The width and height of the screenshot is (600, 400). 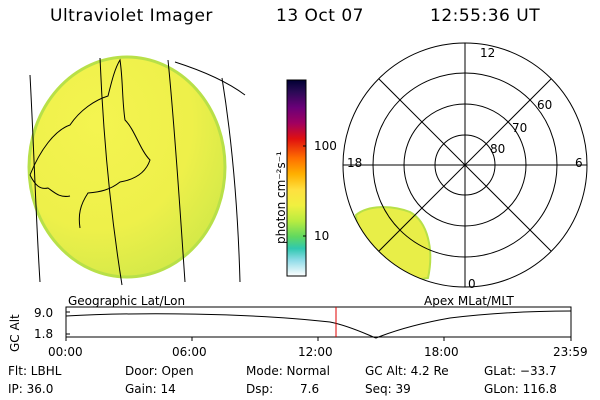 I want to click on mlt-label-6: 6, so click(x=579, y=163).